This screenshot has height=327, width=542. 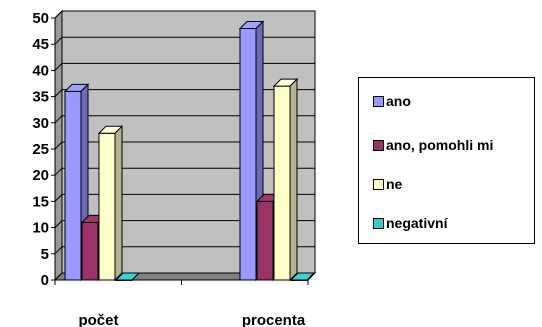 I want to click on legend-item-negativni: negativní, so click(x=410, y=223).